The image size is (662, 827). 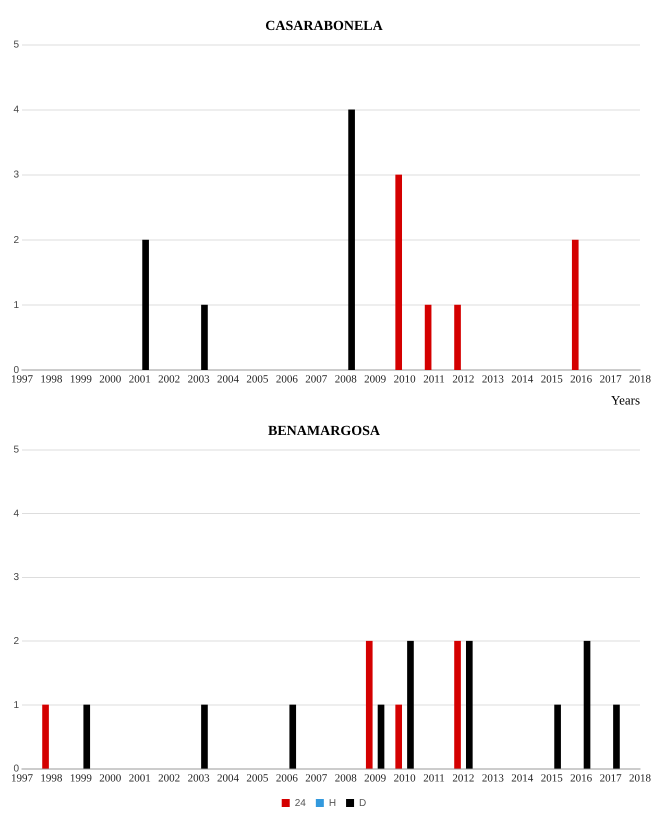 What do you see at coordinates (324, 26) in the screenshot?
I see `chart-title: CASARABONELA` at bounding box center [324, 26].